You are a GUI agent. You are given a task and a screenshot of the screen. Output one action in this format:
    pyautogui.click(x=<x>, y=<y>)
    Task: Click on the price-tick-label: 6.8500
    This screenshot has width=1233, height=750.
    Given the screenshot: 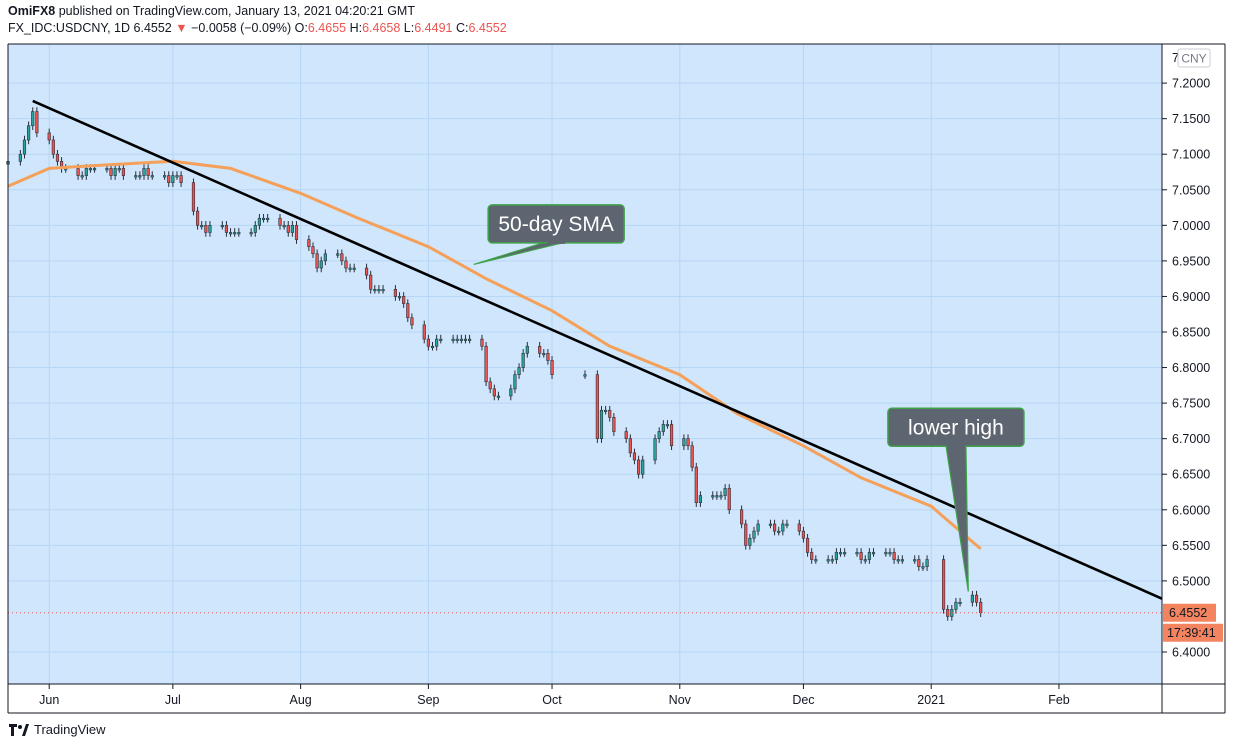 What is the action you would take?
    pyautogui.click(x=1191, y=333)
    